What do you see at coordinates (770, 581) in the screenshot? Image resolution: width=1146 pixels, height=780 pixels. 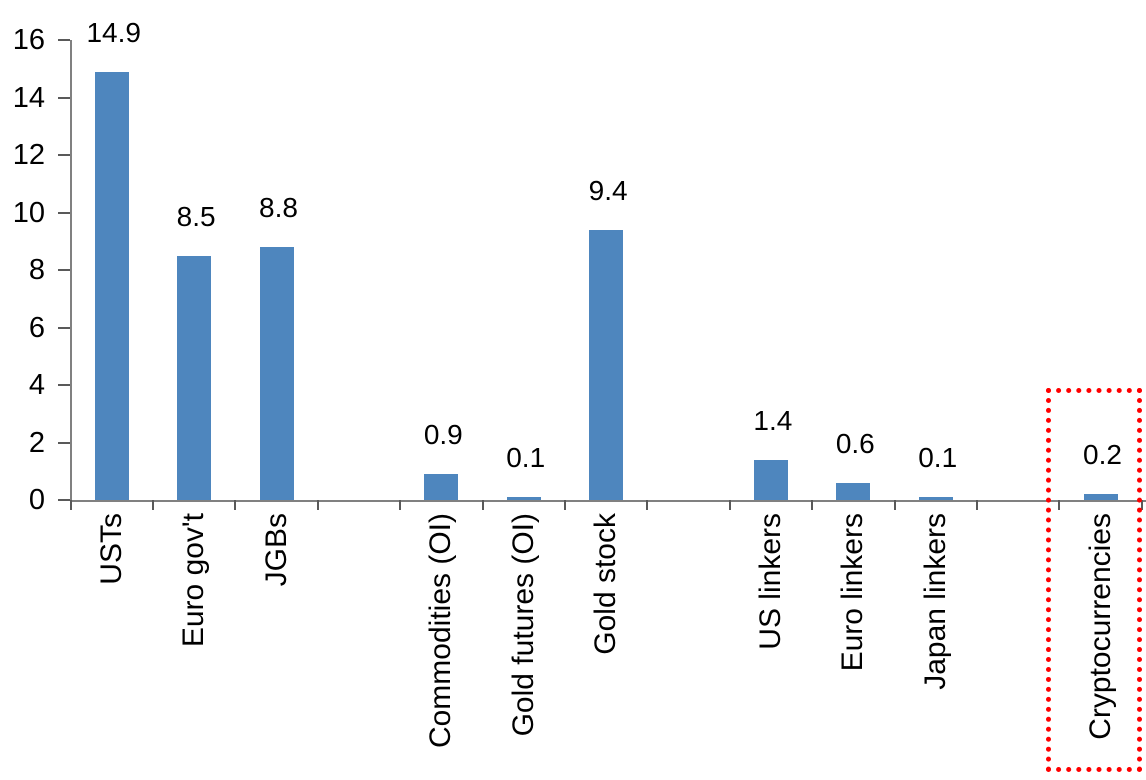 I see `x-tick-label: US linkers` at bounding box center [770, 581].